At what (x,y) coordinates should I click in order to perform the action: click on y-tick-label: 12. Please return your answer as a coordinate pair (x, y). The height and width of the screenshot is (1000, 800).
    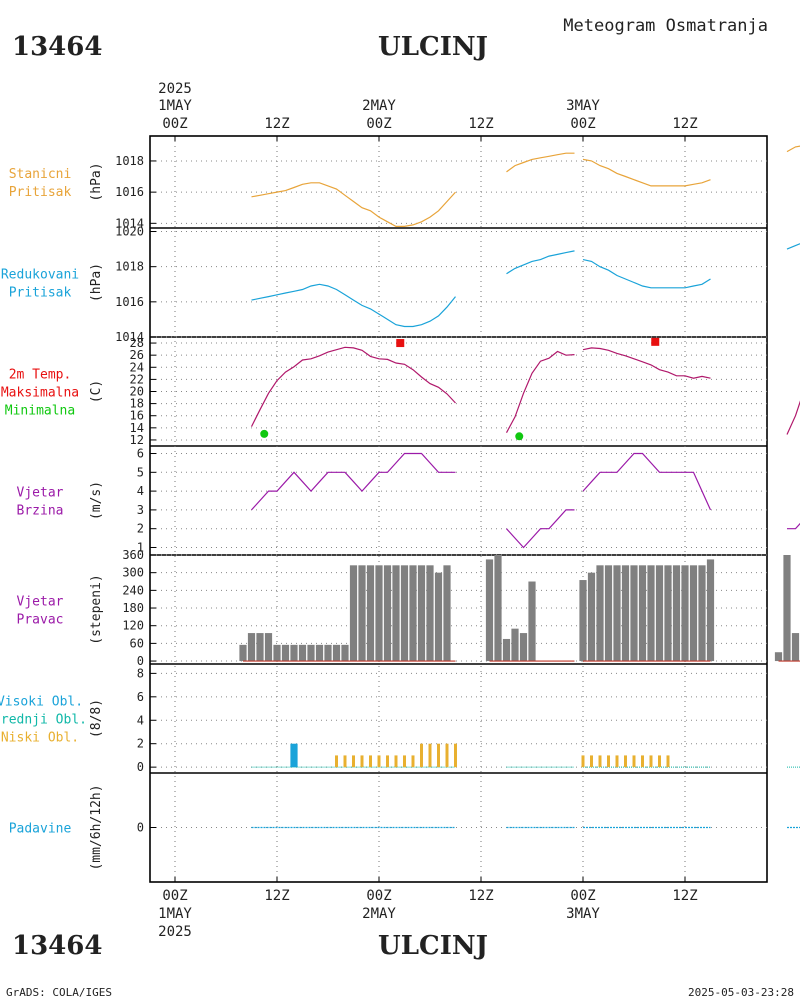
    Looking at the image, I should click on (137, 440).